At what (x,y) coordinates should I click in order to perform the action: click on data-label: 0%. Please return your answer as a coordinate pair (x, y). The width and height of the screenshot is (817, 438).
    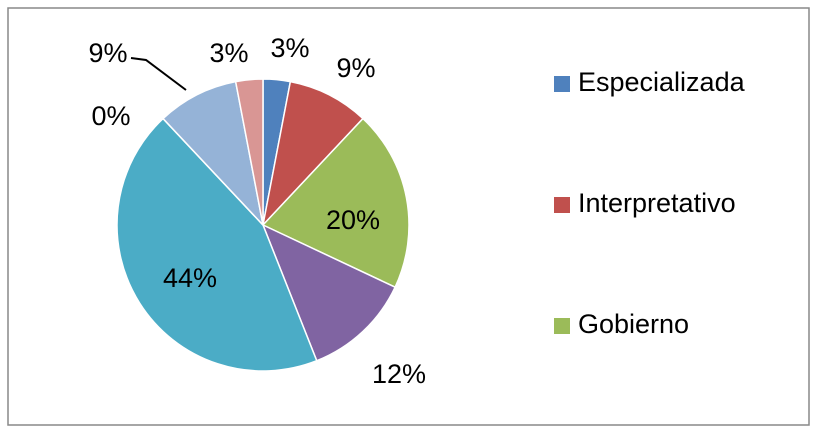
    Looking at the image, I should click on (110, 116).